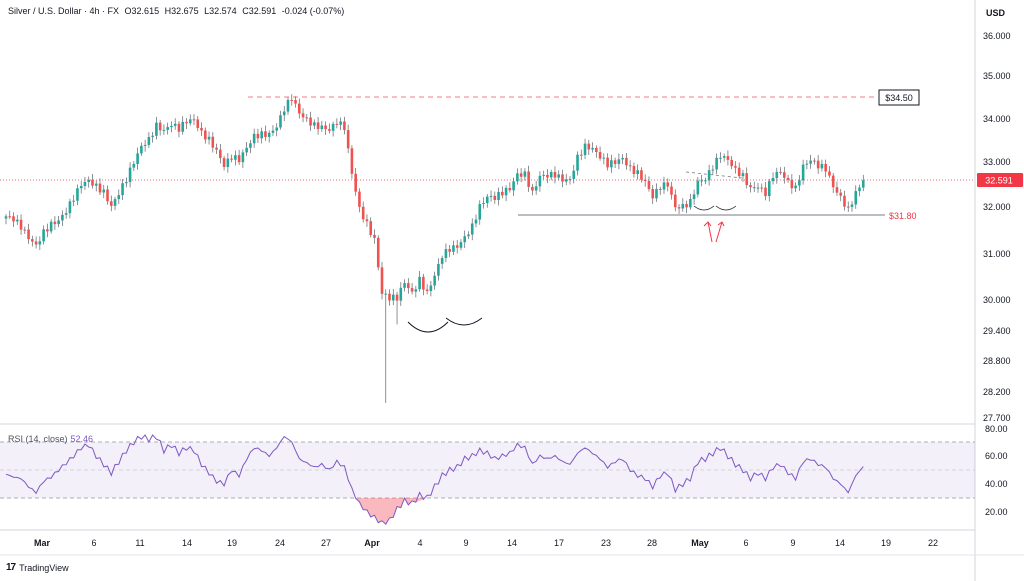 The image size is (1024, 581). Describe the element at coordinates (704, 208) in the screenshot. I see `bottom-arc-may-left` at that location.